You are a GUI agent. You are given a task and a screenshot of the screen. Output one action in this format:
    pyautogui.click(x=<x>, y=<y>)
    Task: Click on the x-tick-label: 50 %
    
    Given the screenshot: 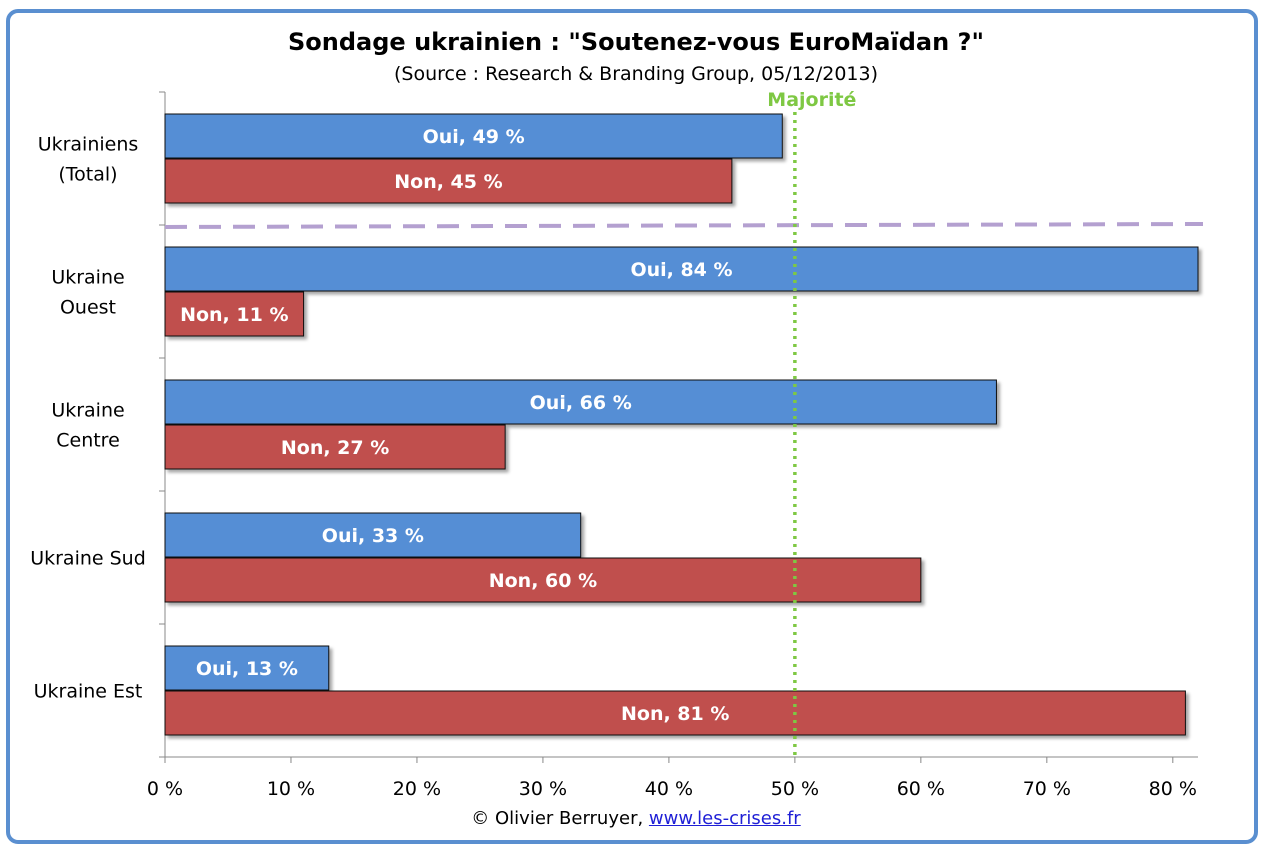 What is the action you would take?
    pyautogui.click(x=795, y=789)
    